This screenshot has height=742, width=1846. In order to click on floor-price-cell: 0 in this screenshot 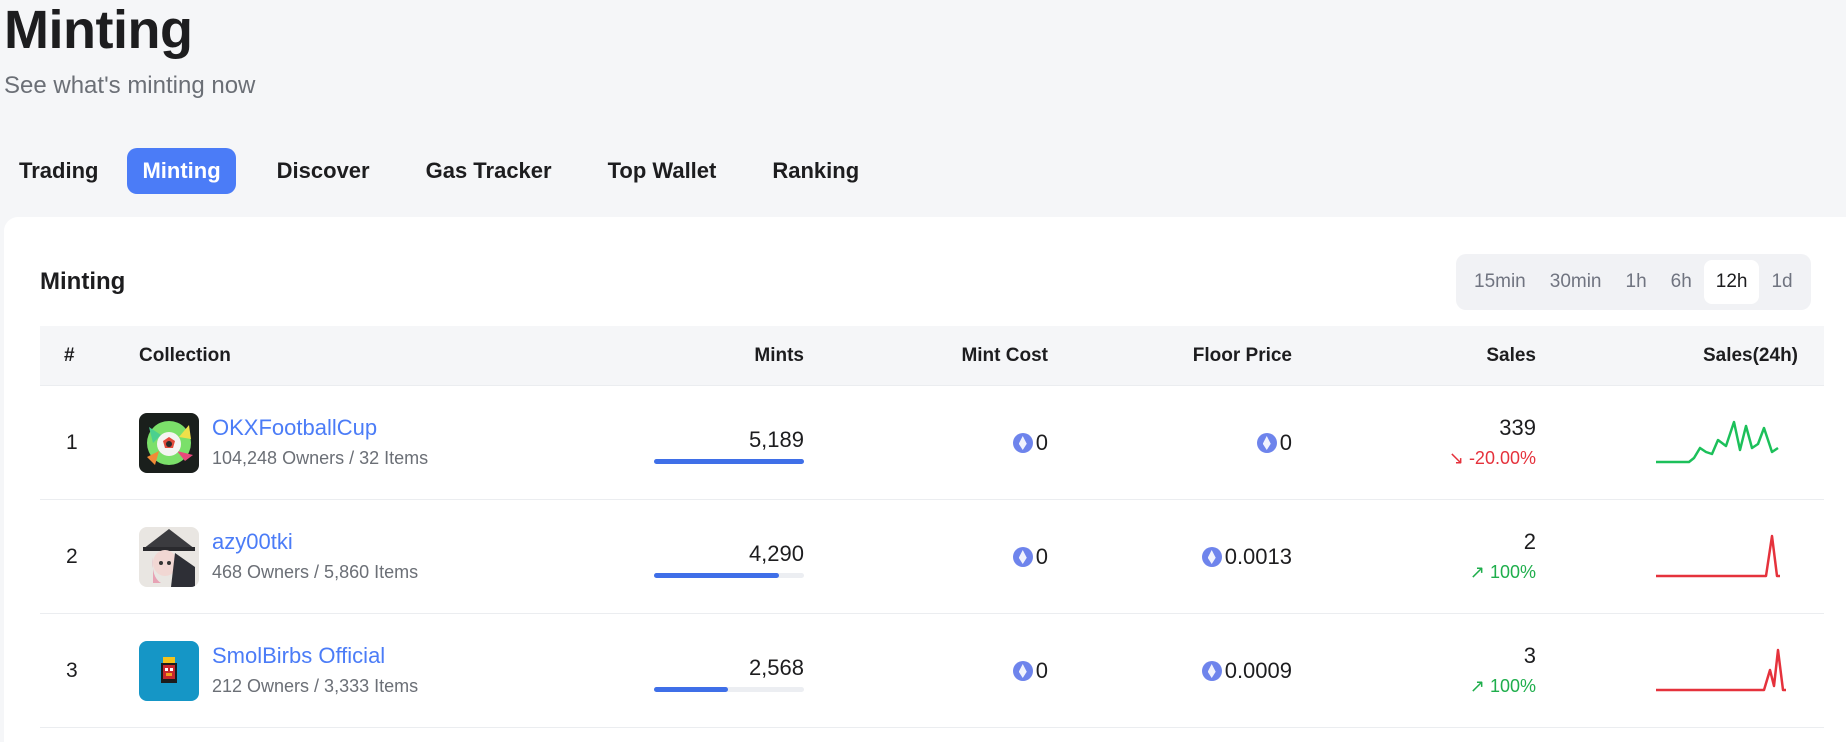, I will do `click(1192, 443)`.